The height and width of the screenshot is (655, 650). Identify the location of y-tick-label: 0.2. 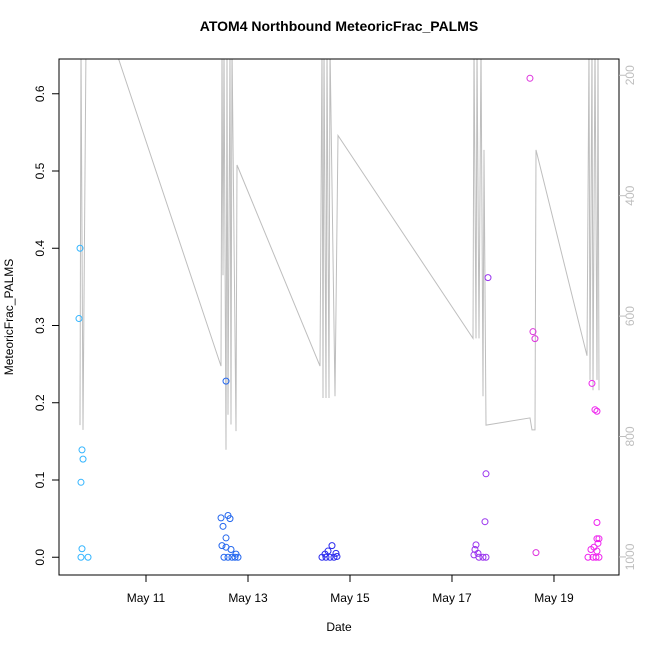
(40, 402).